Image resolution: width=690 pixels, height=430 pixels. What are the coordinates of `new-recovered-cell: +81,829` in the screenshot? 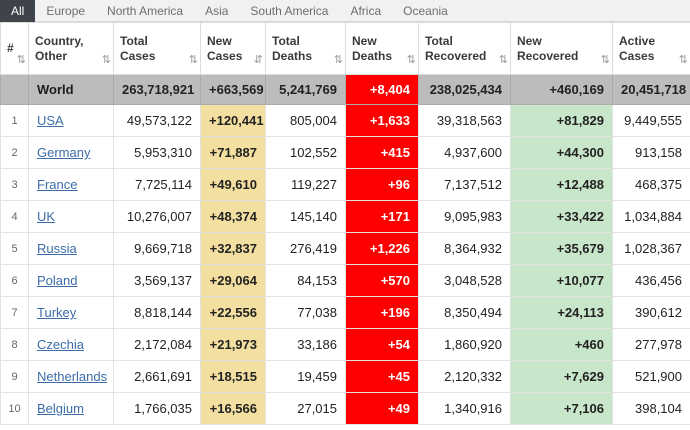 It's located at (561, 120).